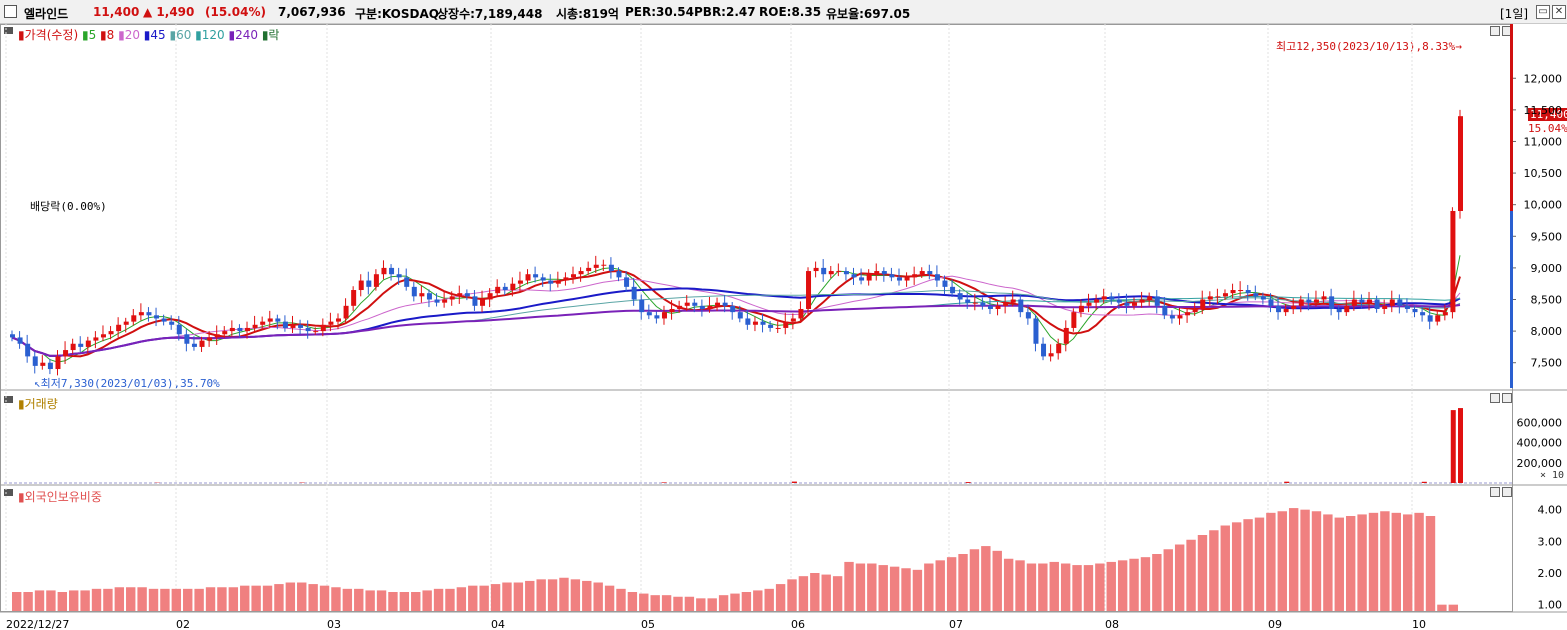  Describe the element at coordinates (116, 12) in the screenshot. I see `current-price: 11,400` at that location.